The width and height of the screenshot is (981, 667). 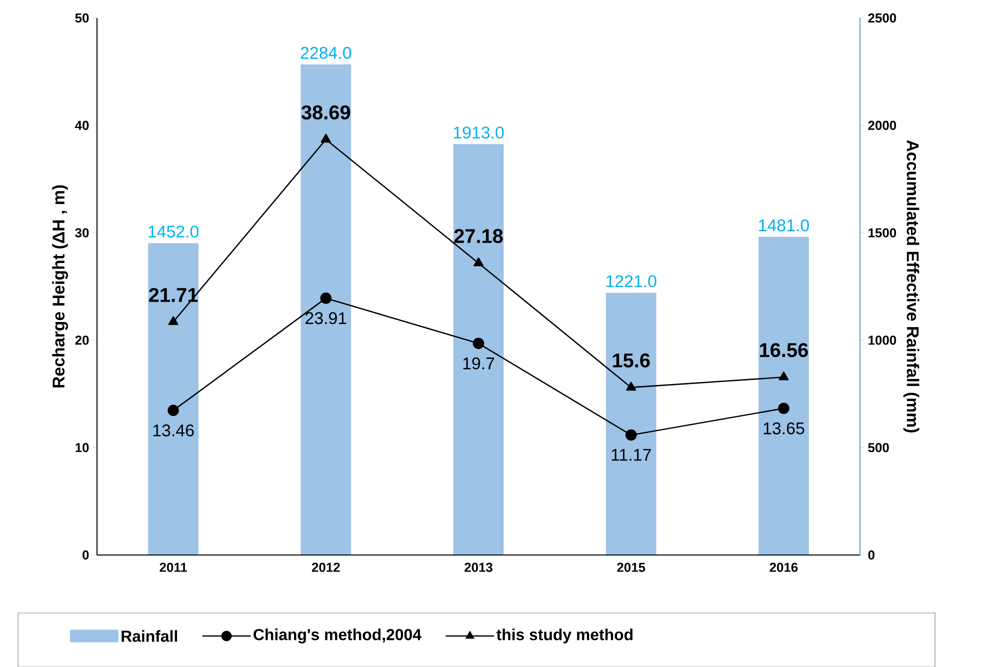 I want to click on y2-tick-label: 1000, so click(x=882, y=340).